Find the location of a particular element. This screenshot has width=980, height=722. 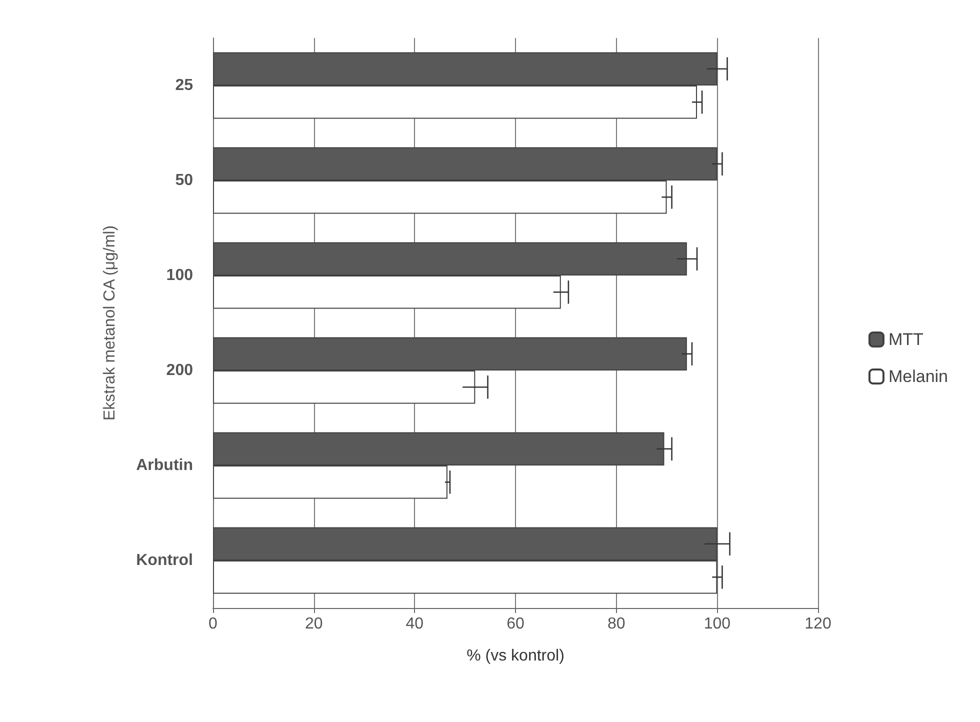

x-tick-label: 120 is located at coordinates (818, 624).